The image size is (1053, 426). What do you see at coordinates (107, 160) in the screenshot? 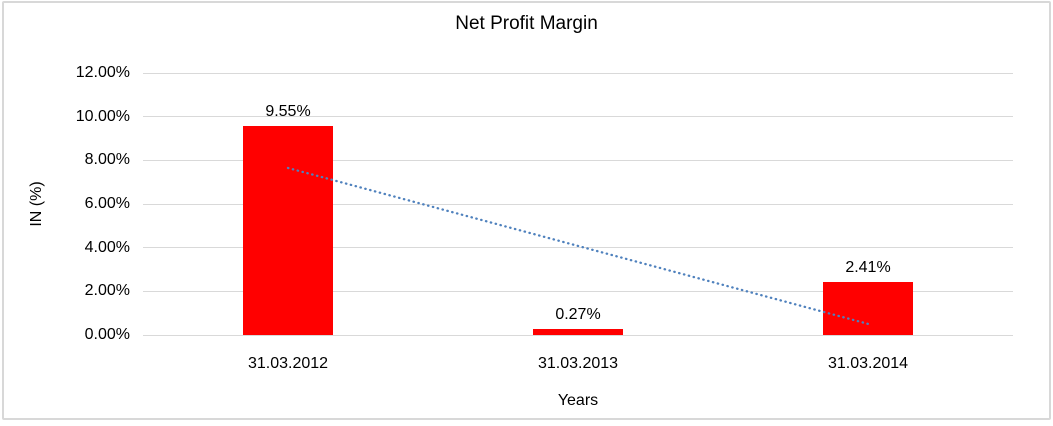
I see `y-axis-tick-label: 8.00%` at bounding box center [107, 160].